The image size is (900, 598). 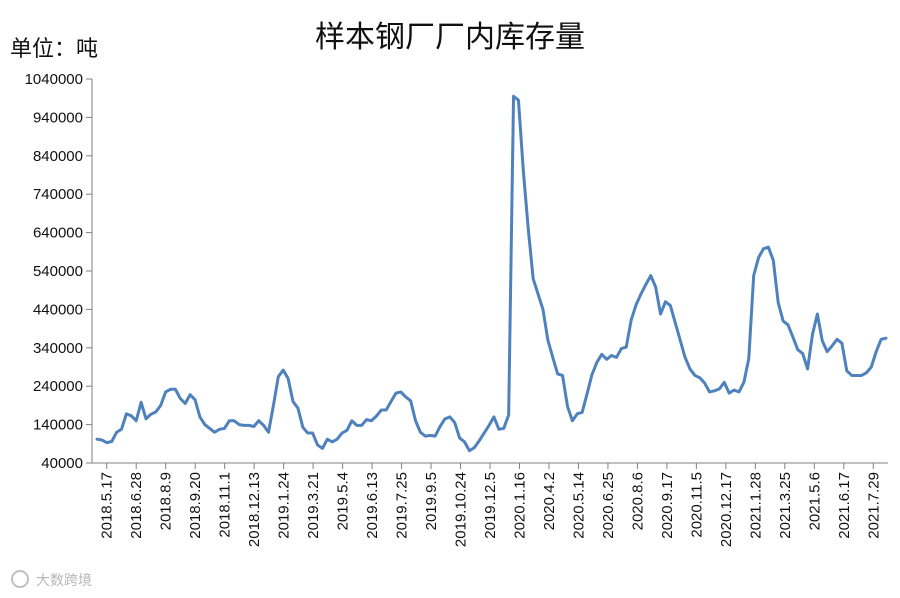 What do you see at coordinates (58, 348) in the screenshot?
I see `y-tick-label: 340000` at bounding box center [58, 348].